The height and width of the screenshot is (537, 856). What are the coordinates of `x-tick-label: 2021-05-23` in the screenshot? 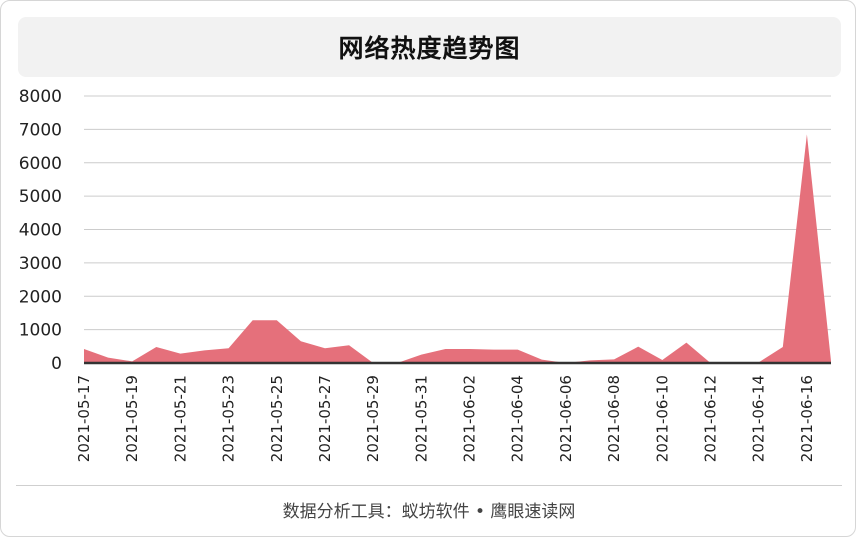 It's located at (229, 418).